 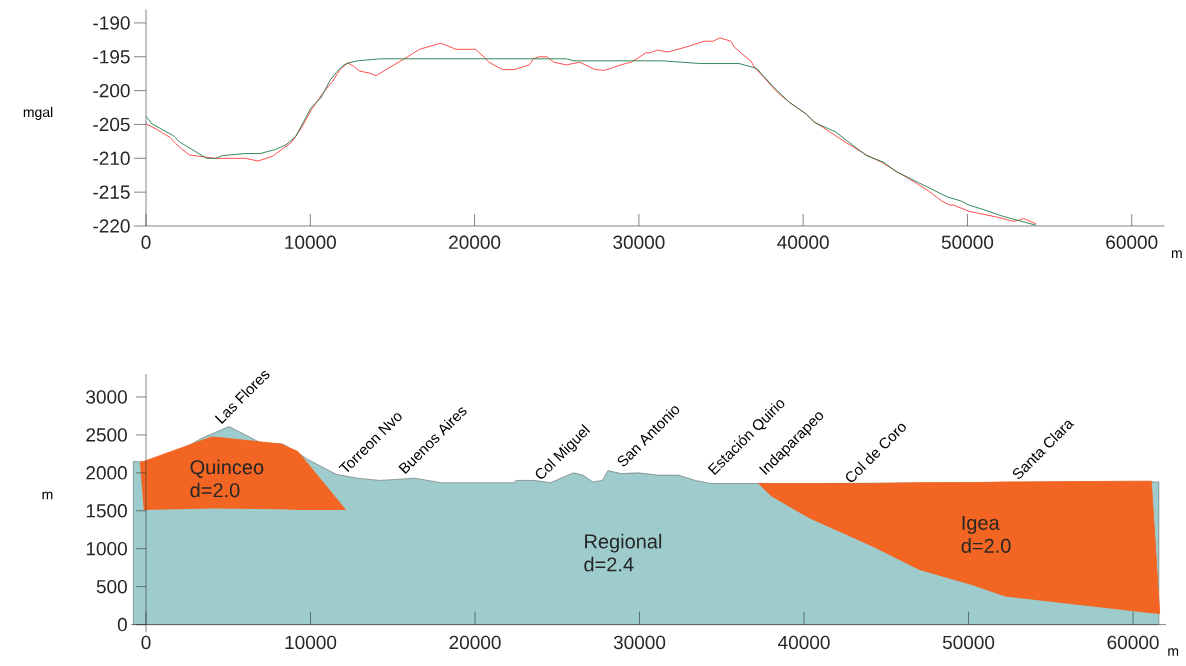 I want to click on y-tick-label: 1500, so click(x=106, y=511).